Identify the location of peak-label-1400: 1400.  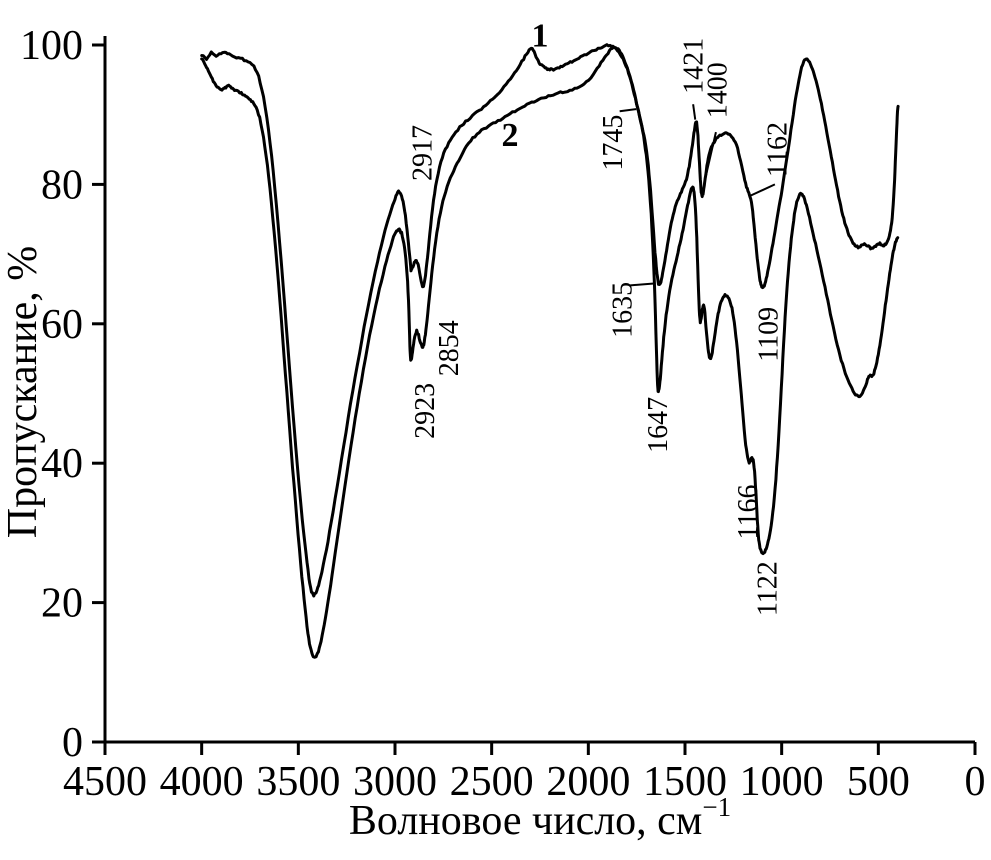
(718, 90).